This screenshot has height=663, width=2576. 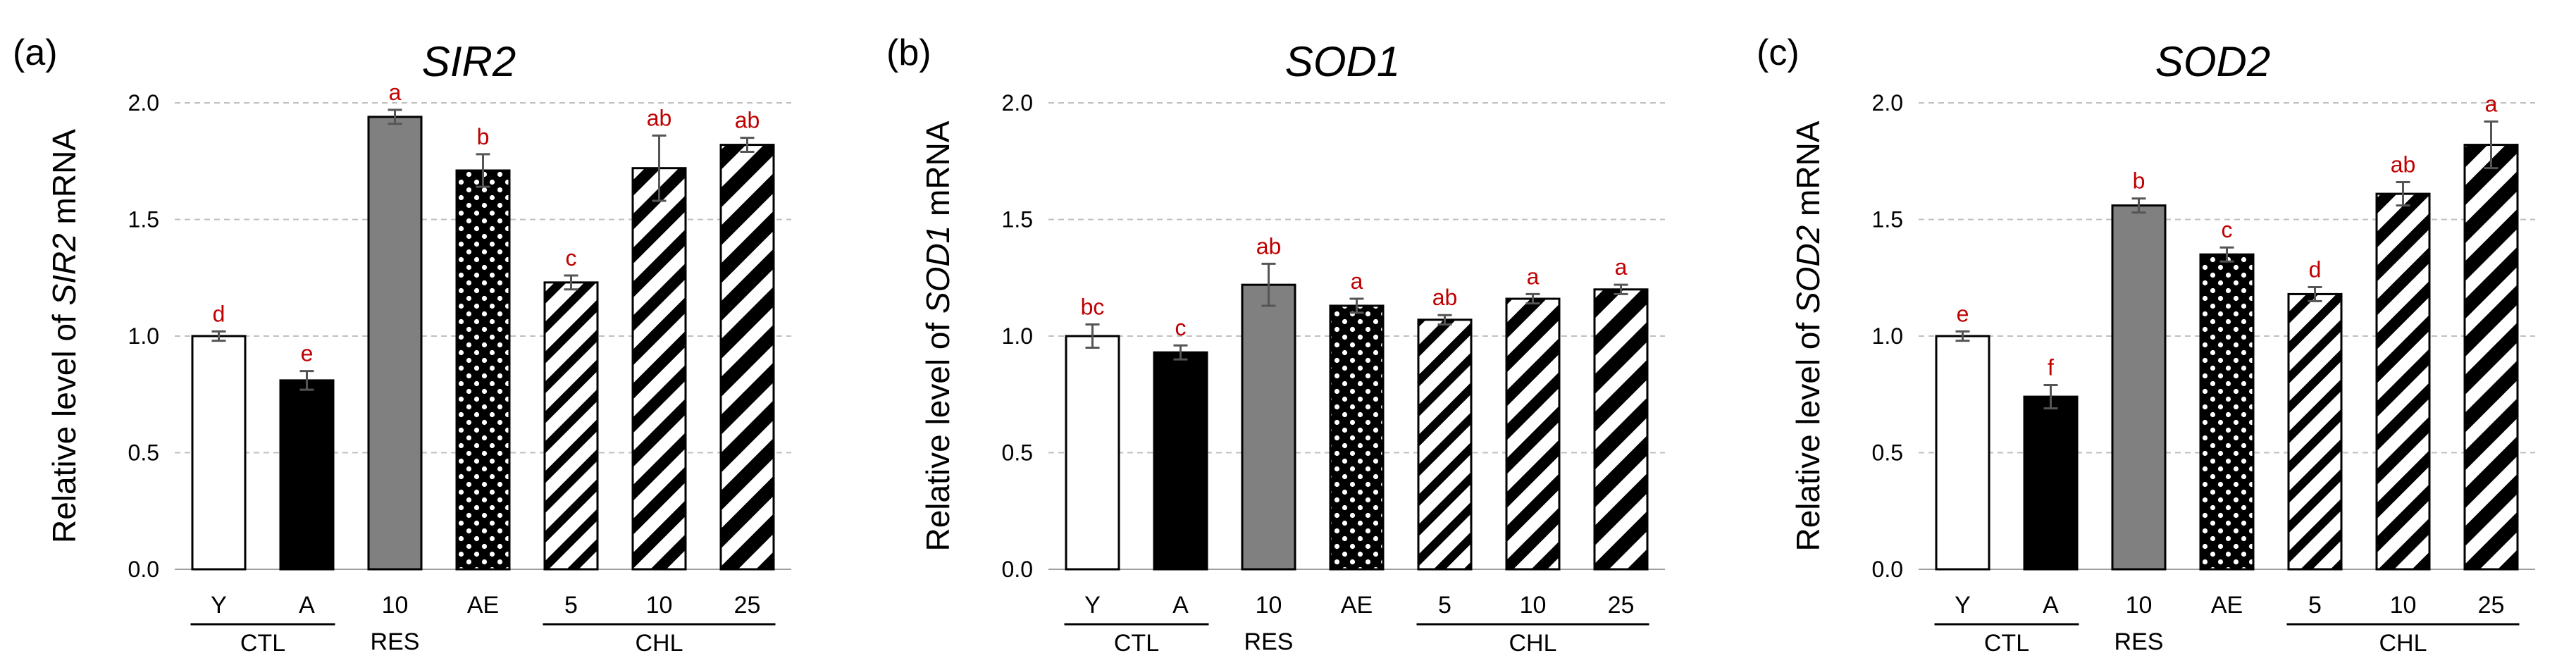 I want to click on y-axis-label-gene: SIR2, so click(x=64, y=269).